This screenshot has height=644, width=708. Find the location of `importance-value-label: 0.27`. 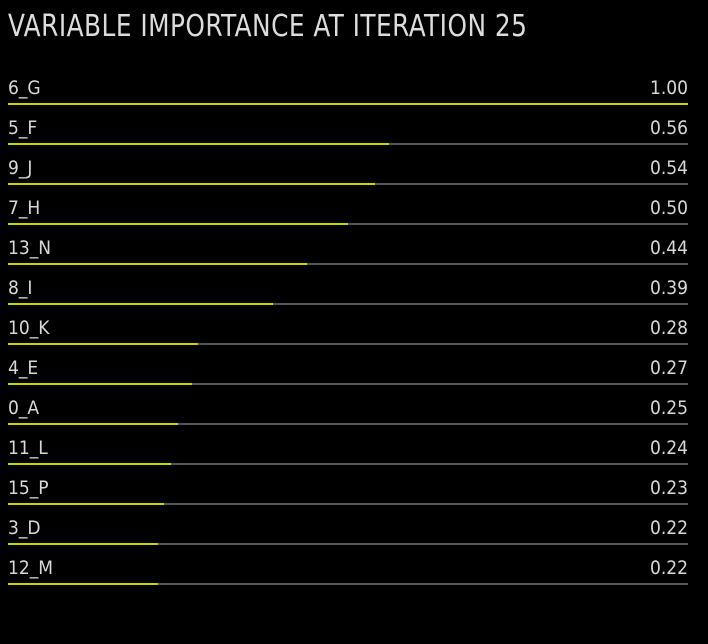

importance-value-label: 0.27 is located at coordinates (668, 368).